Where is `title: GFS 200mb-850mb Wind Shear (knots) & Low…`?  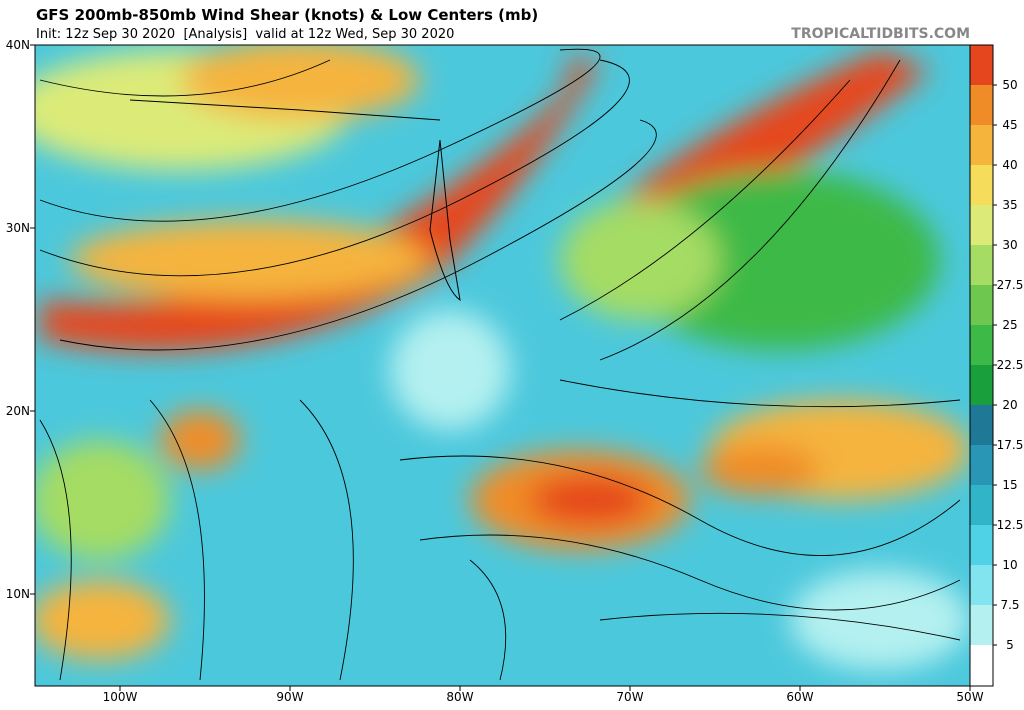 title: GFS 200mb-850mb Wind Shear (knots) & Low… is located at coordinates (287, 15).